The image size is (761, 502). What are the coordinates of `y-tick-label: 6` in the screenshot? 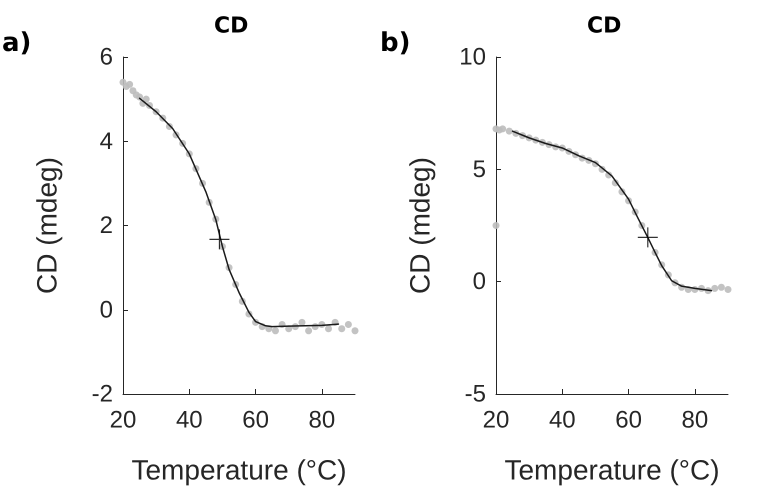 It's located at (106, 57).